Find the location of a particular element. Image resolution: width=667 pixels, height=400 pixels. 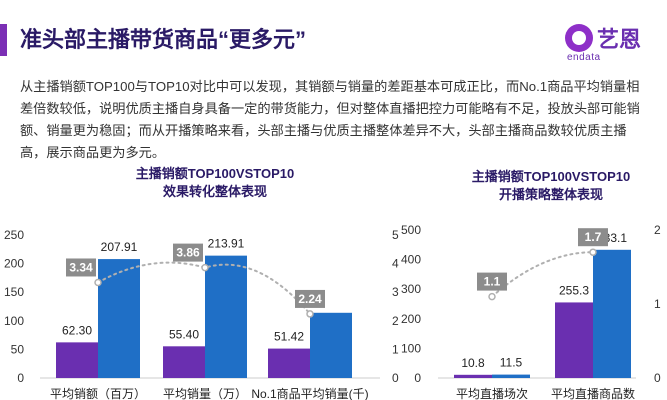

chart1-bar-value-label: 51.42 is located at coordinates (289, 337).